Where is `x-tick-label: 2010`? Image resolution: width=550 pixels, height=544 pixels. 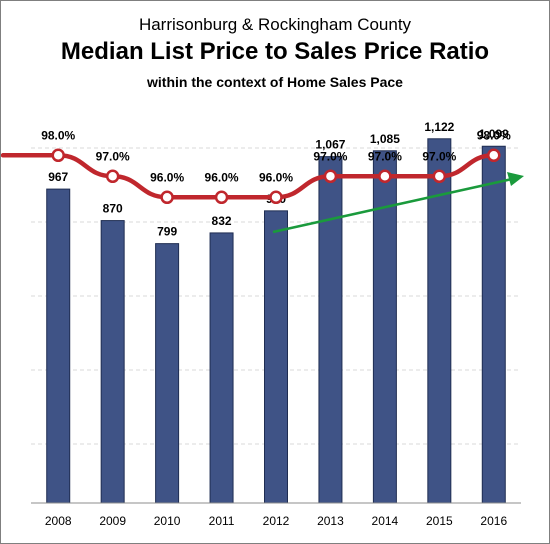
x-tick-label: 2010 is located at coordinates (167, 521).